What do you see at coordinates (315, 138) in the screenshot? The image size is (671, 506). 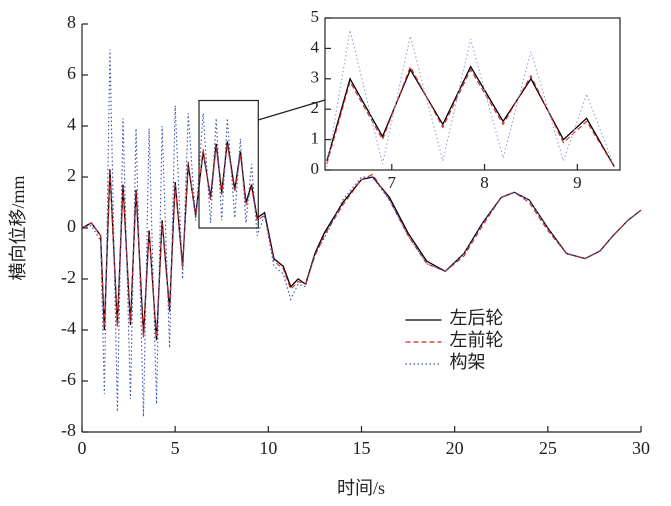 I see `y-tick-label: 1` at bounding box center [315, 138].